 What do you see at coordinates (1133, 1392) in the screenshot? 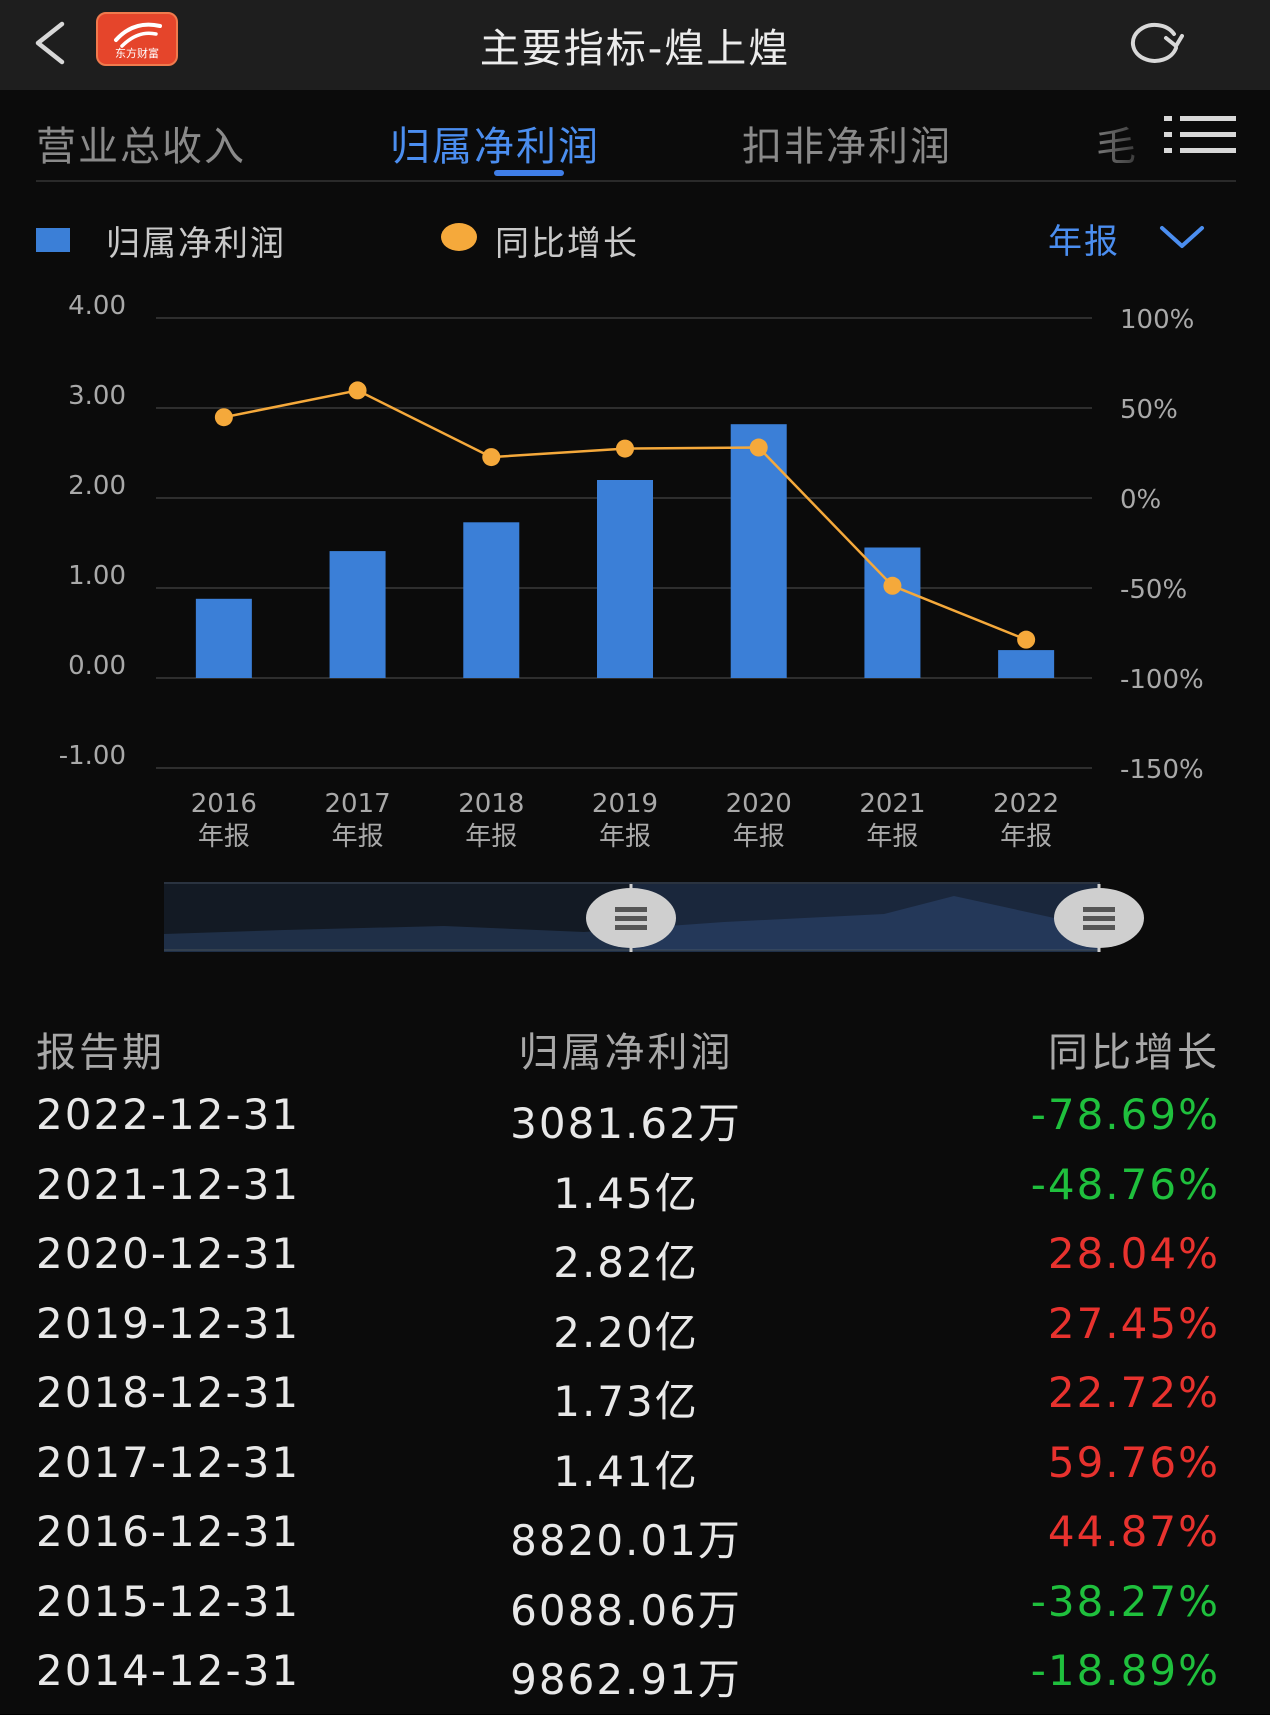
I see `yoy-change-value: 22.72%` at bounding box center [1133, 1392].